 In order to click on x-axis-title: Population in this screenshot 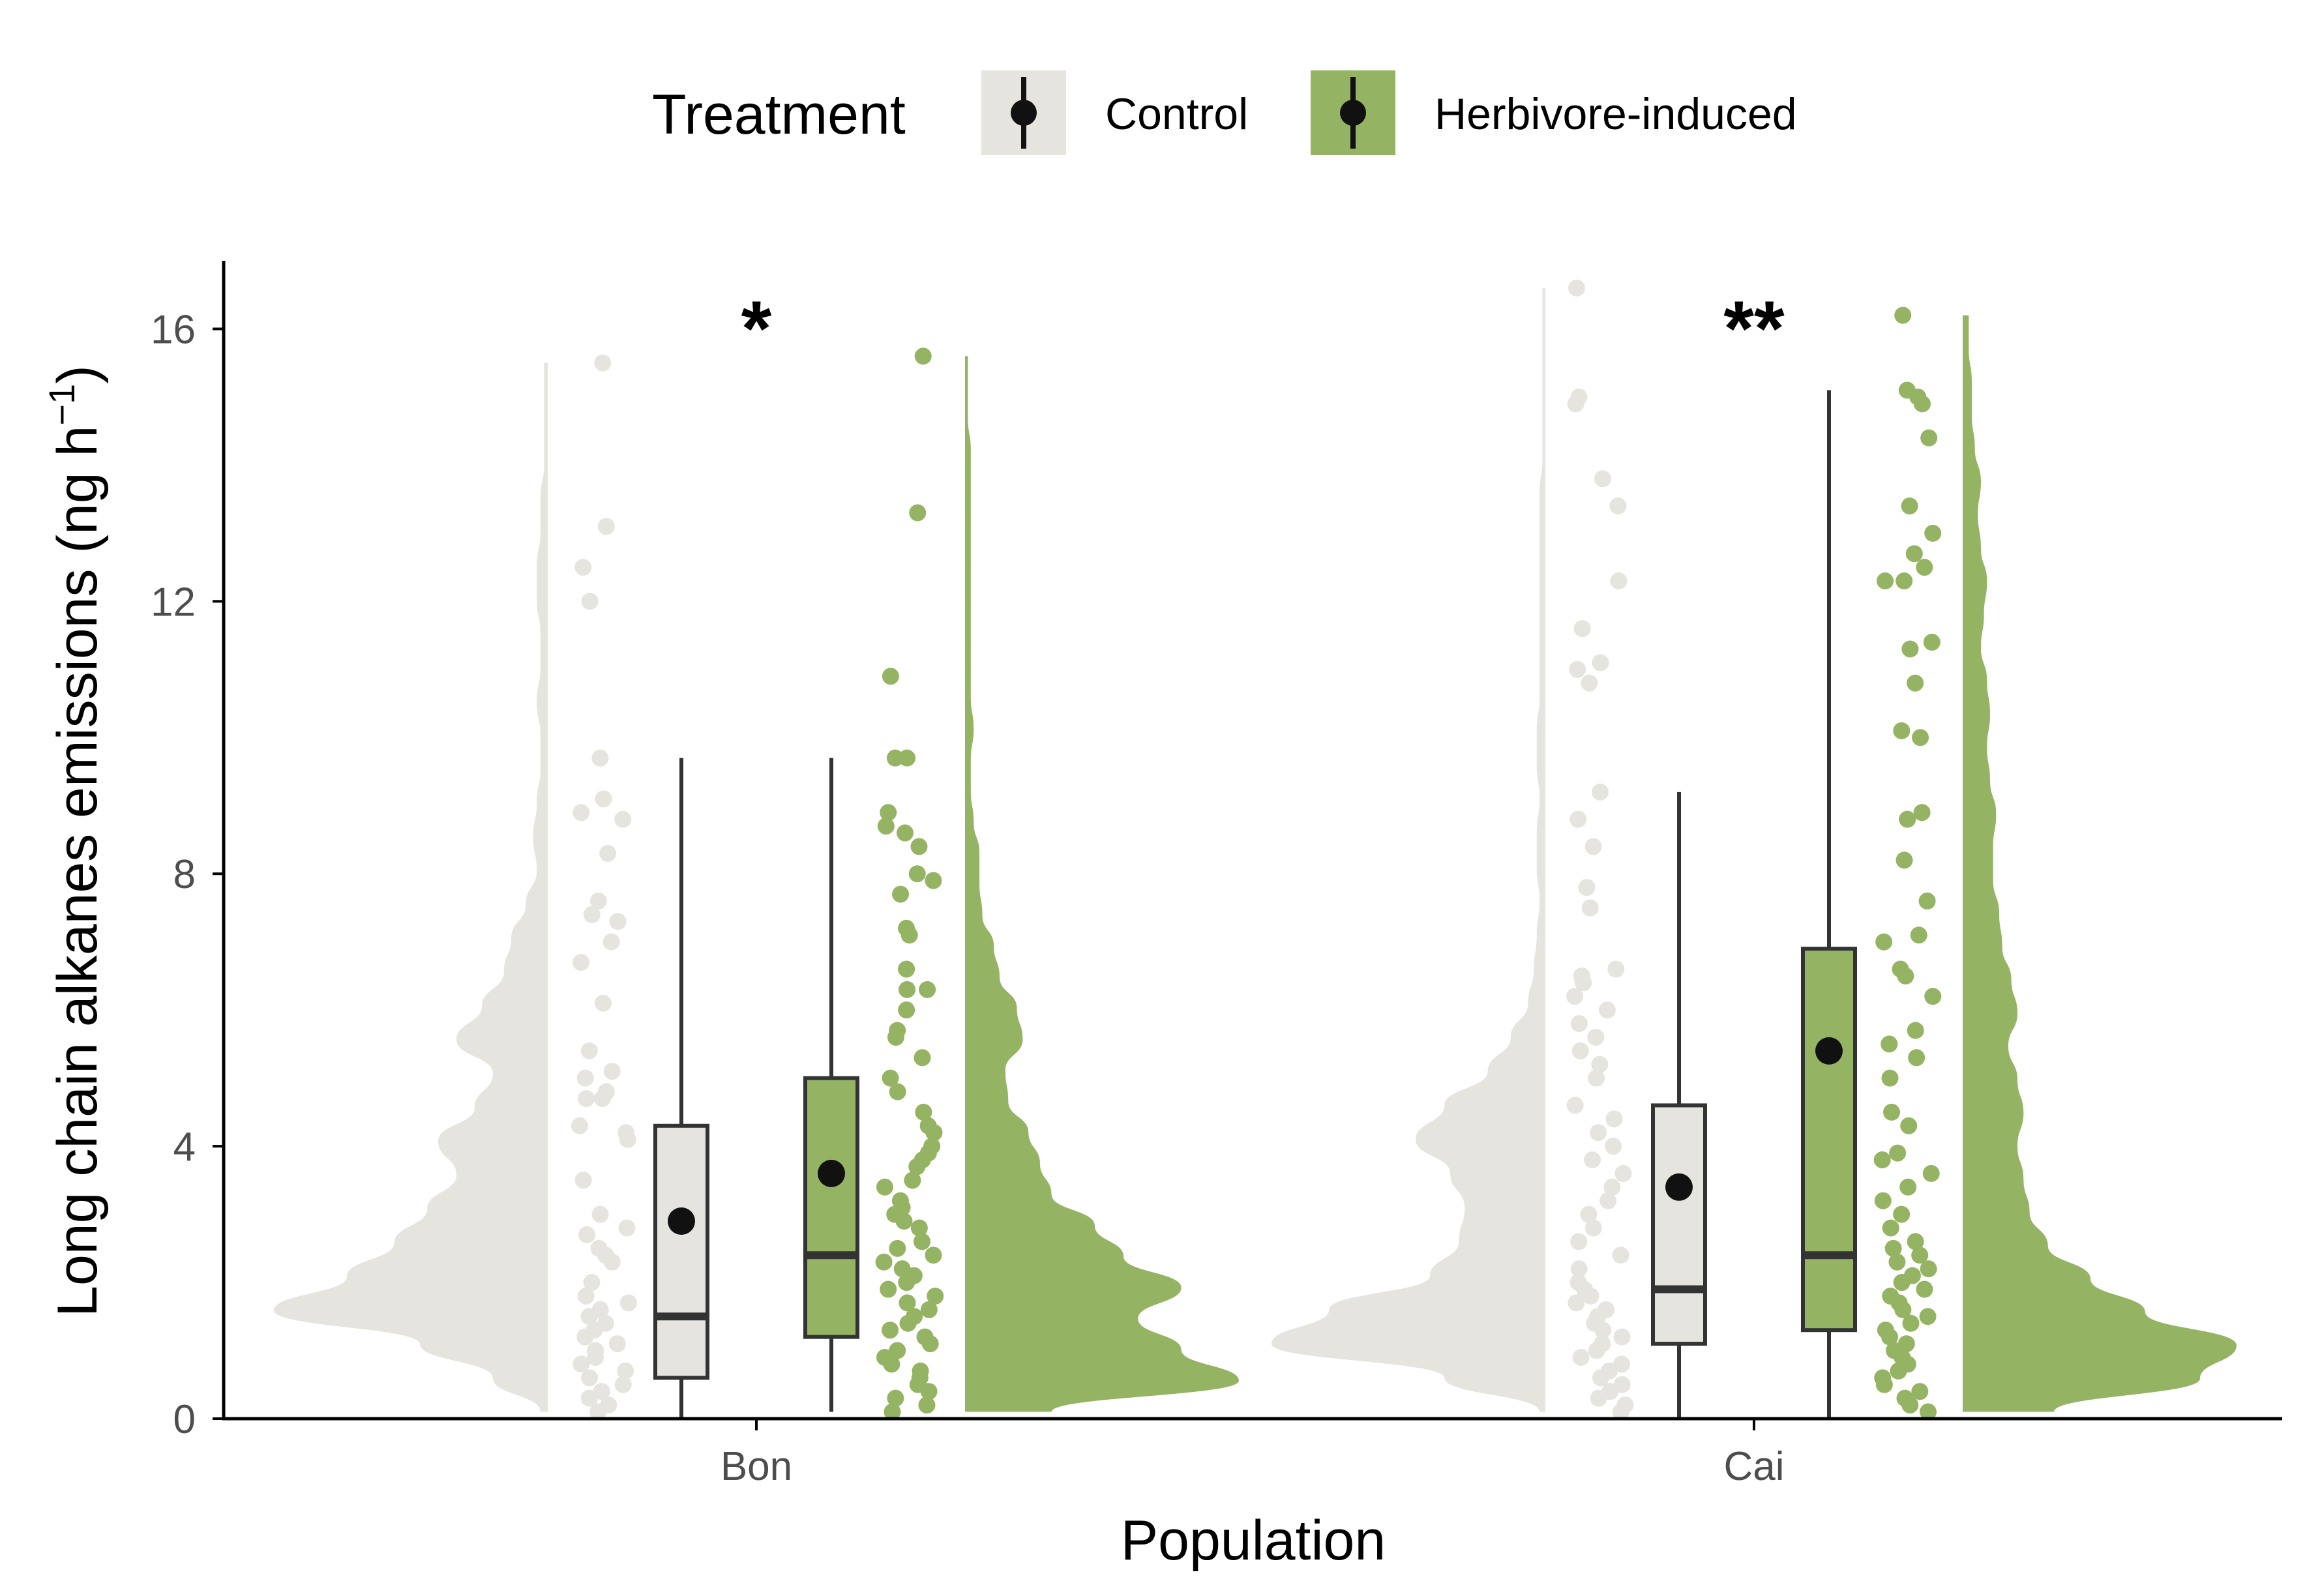, I will do `click(1253, 1540)`.